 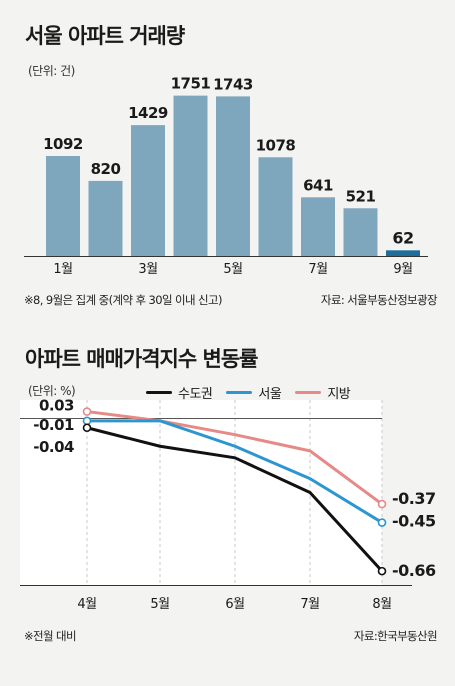 What do you see at coordinates (191, 84) in the screenshot?
I see `bar-value-label-4: 1751` at bounding box center [191, 84].